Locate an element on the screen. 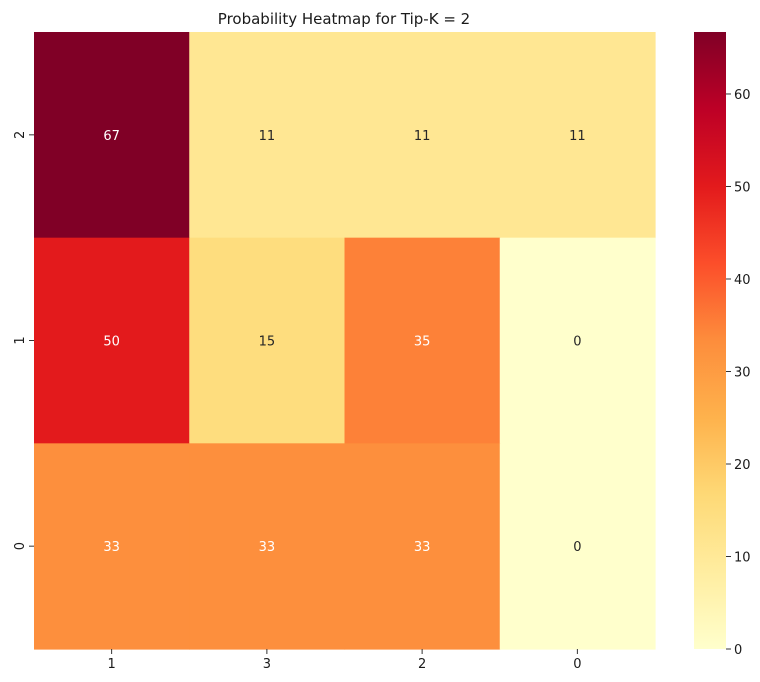 This screenshot has height=682, width=760. cell-value-label: 67 is located at coordinates (111, 136).